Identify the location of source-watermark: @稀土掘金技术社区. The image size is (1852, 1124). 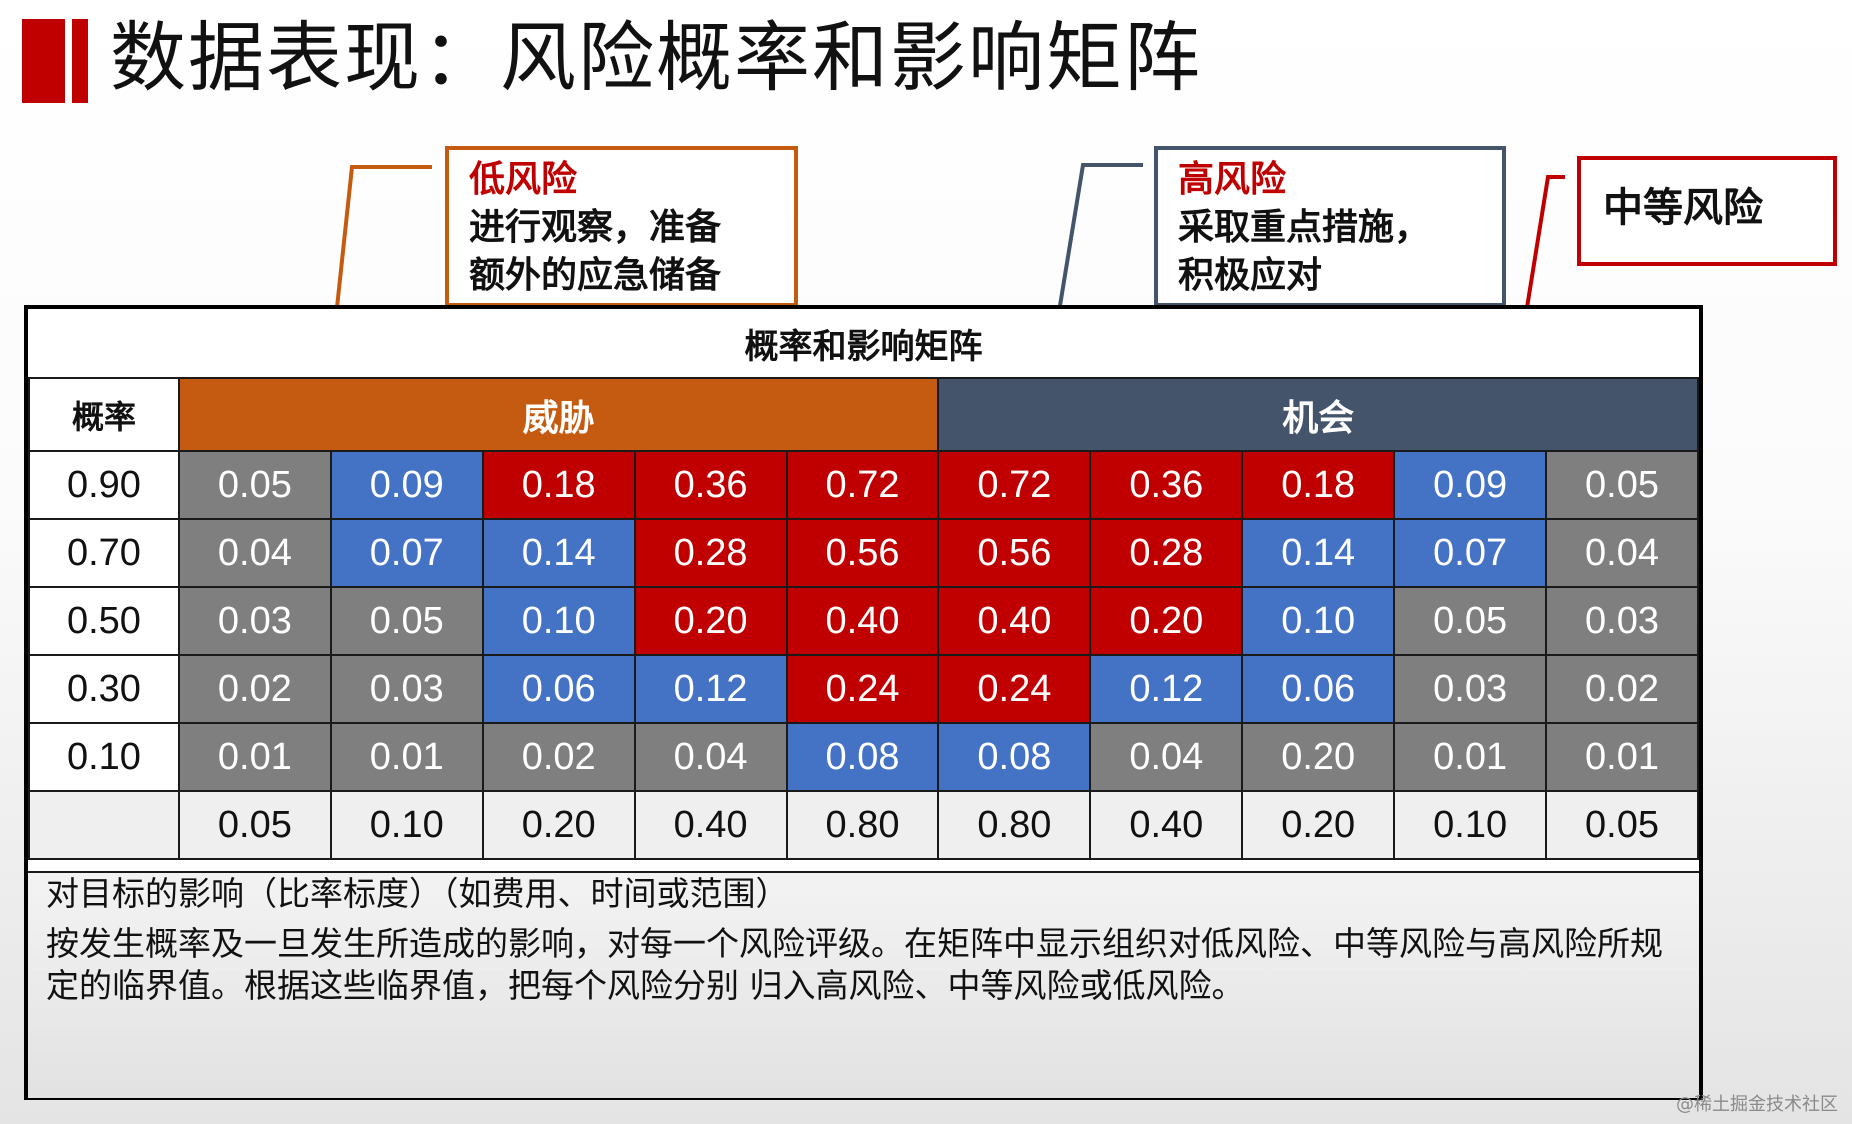
(1757, 1104).